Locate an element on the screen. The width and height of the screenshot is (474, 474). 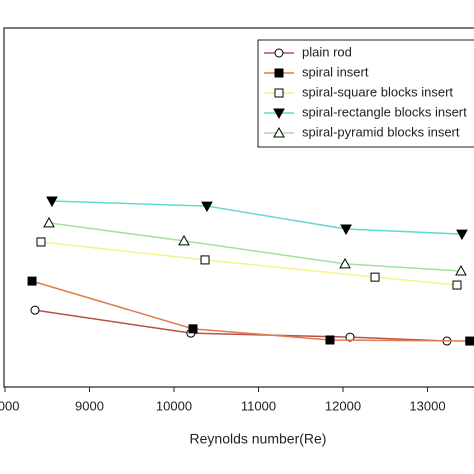
legend-label: spiral-rectangle blocks insert is located at coordinates (384, 111).